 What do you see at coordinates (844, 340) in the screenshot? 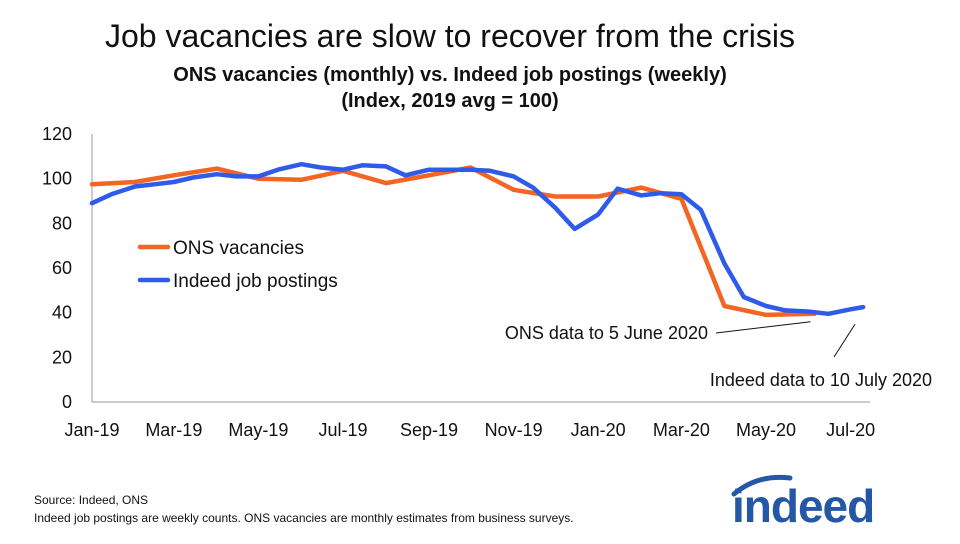
I see `annotation-indeed-leader` at bounding box center [844, 340].